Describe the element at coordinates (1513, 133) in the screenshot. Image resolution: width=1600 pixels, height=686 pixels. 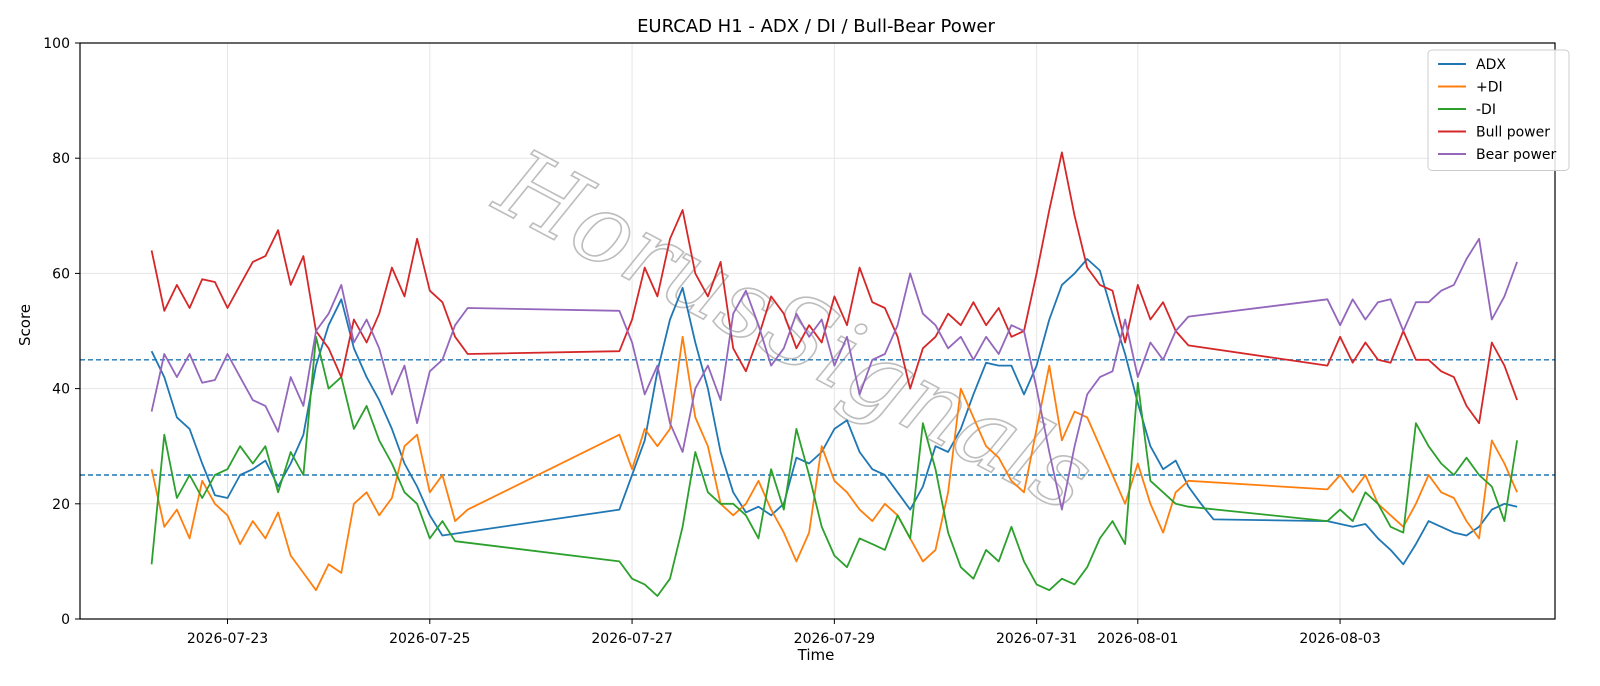
I see `legend-label: Bull power` at that location.